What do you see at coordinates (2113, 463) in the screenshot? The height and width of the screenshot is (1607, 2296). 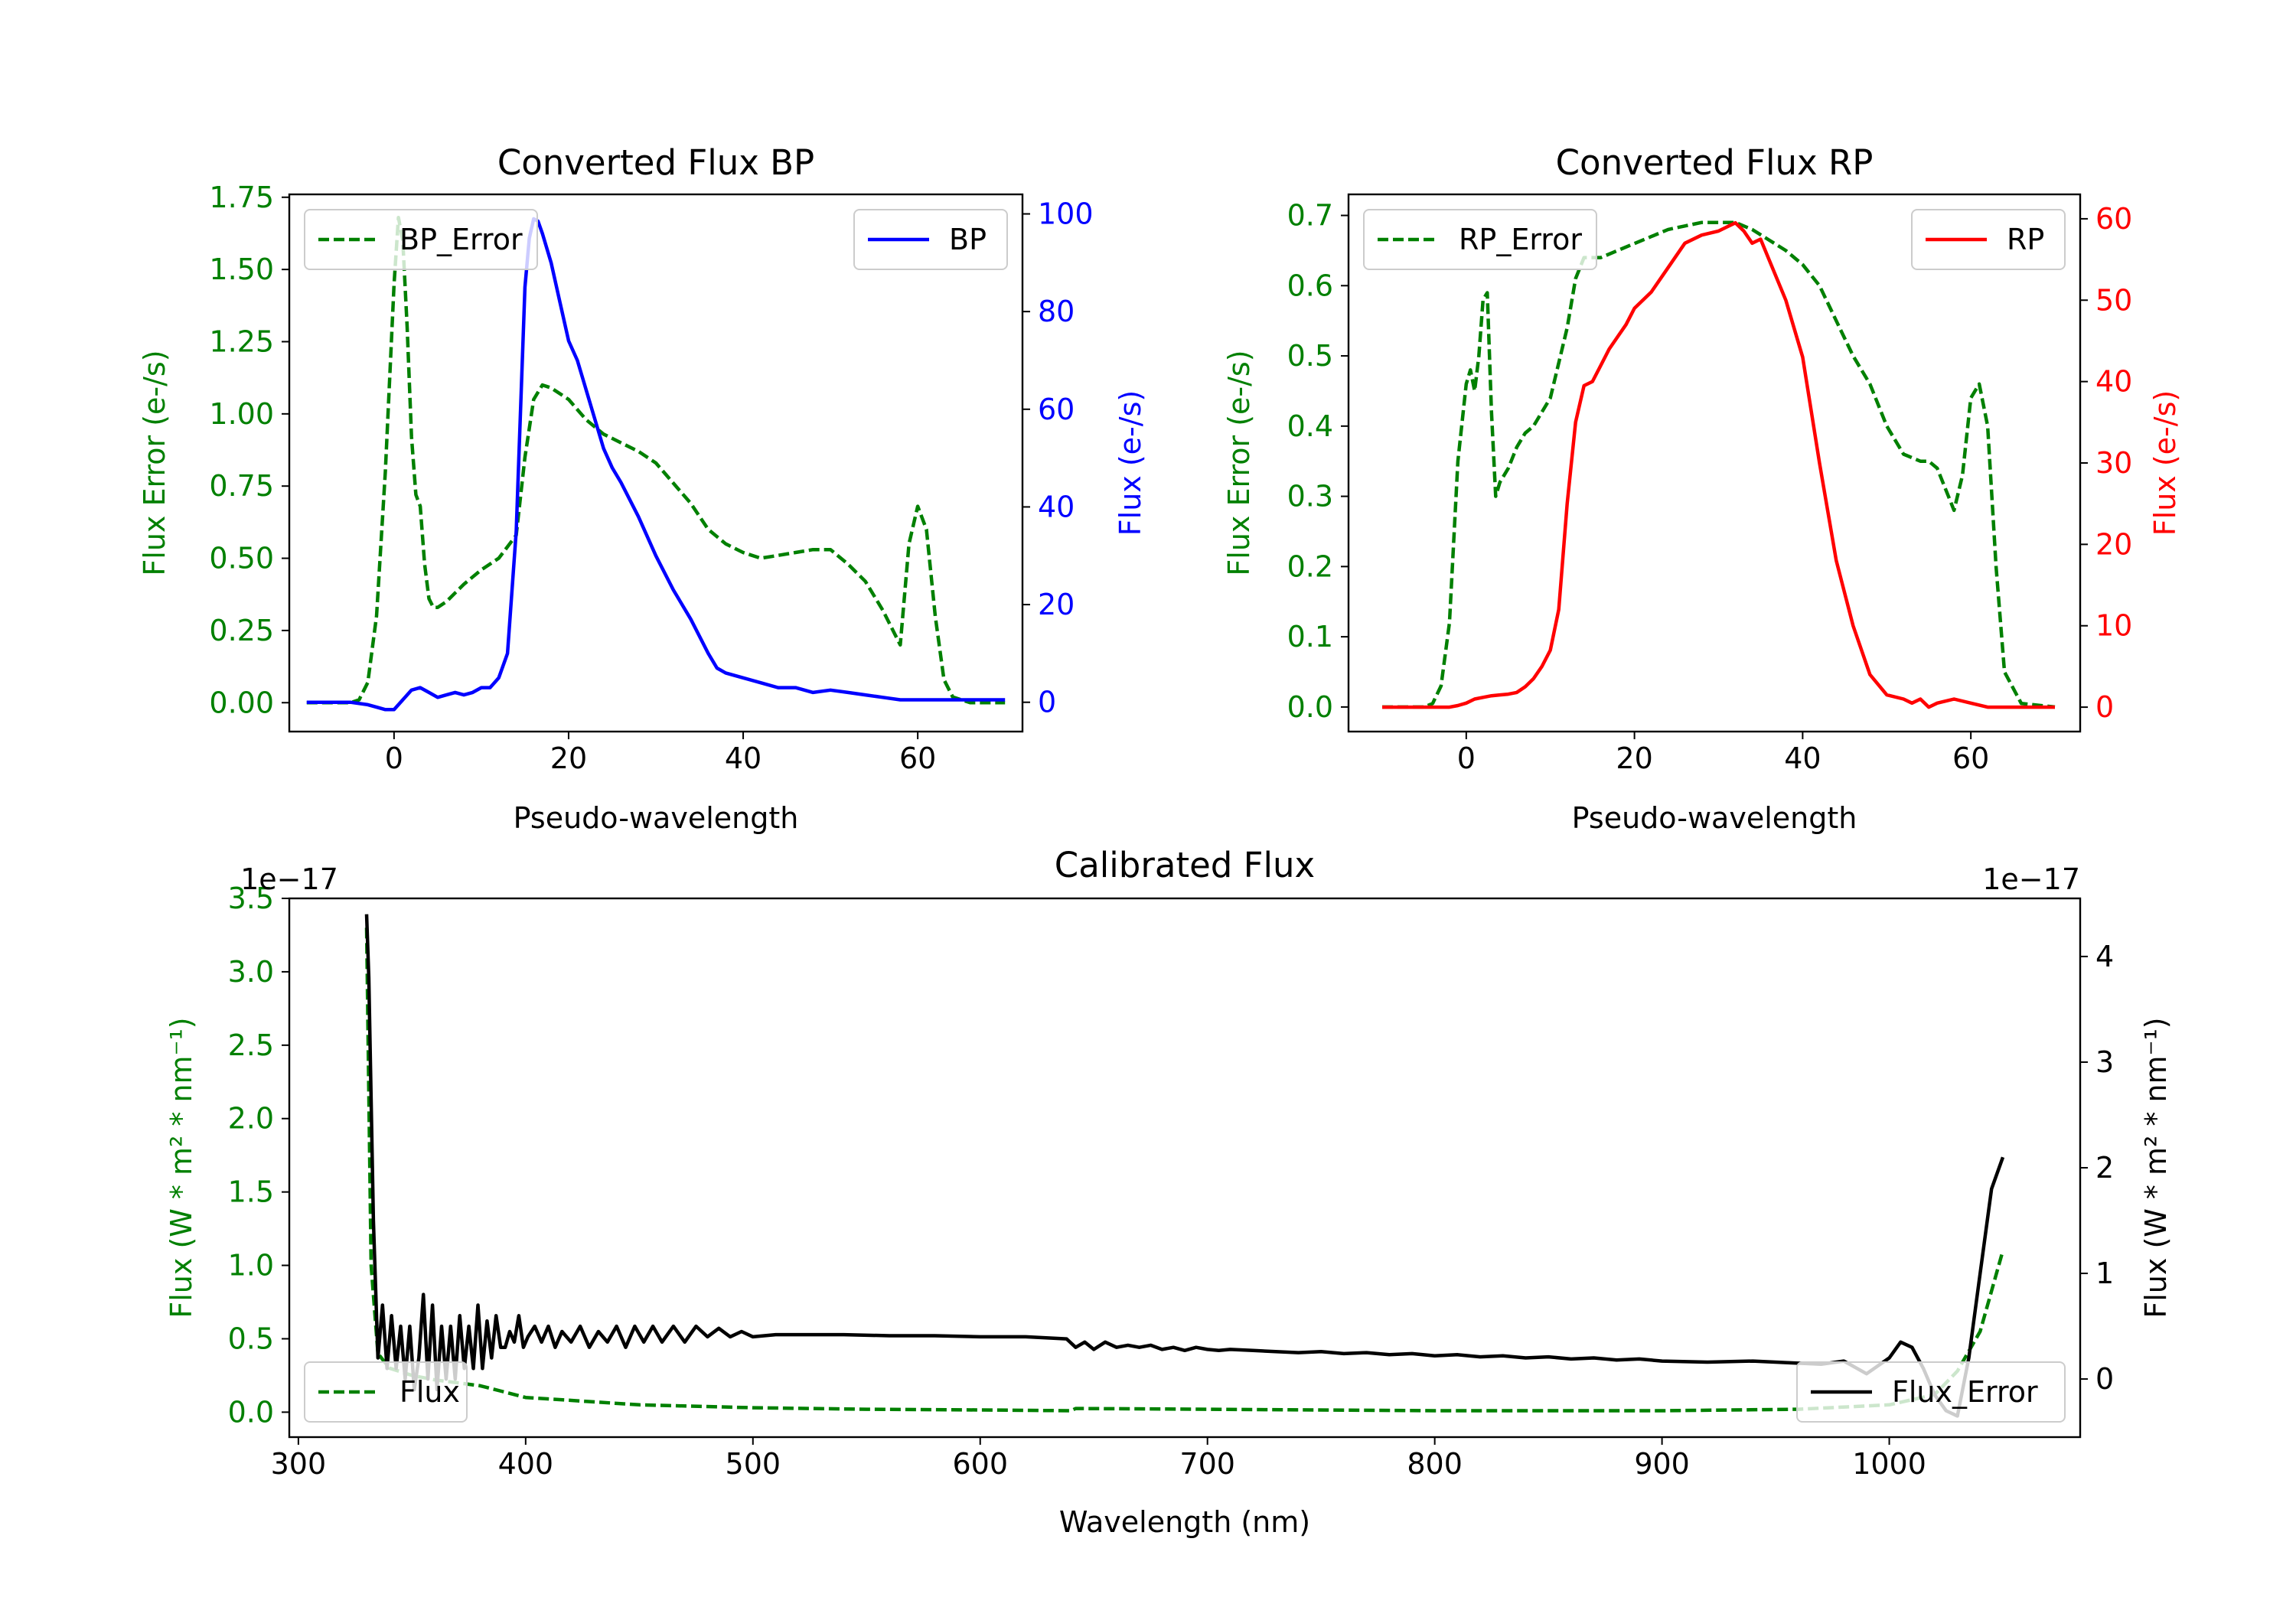 I see `right-tick-label: 30` at bounding box center [2113, 463].